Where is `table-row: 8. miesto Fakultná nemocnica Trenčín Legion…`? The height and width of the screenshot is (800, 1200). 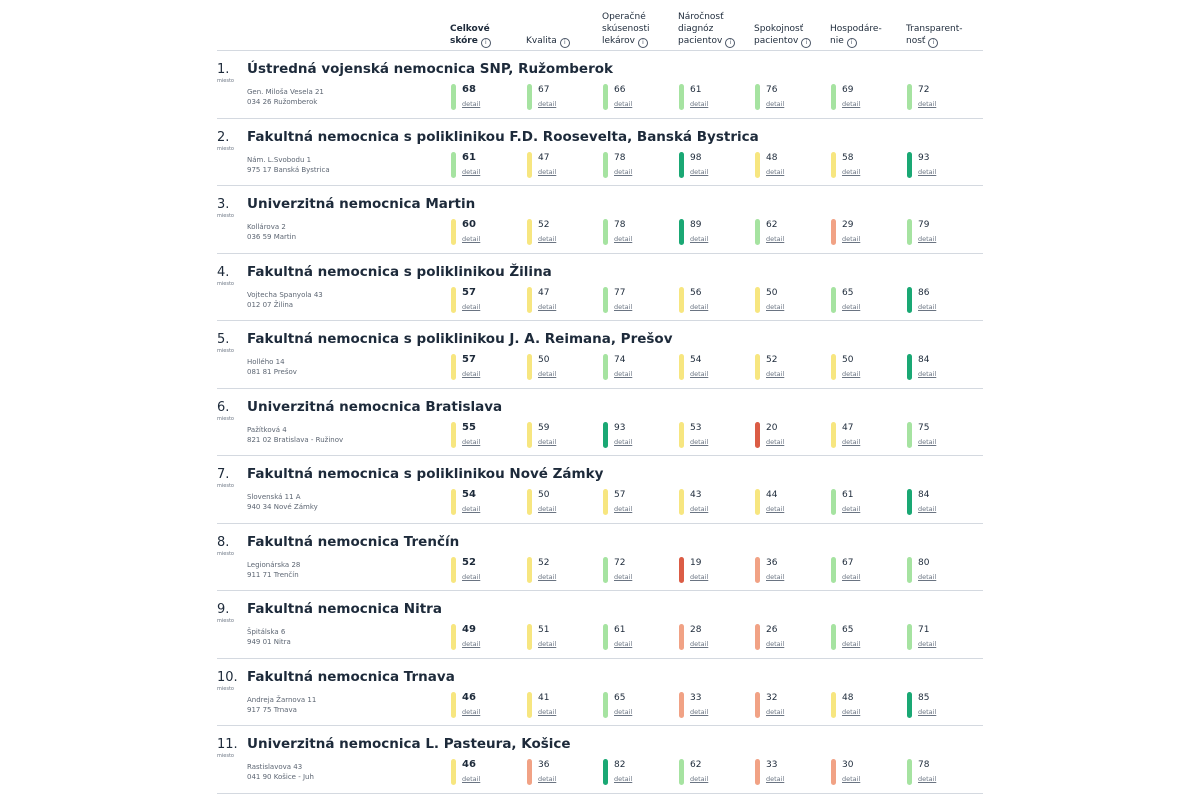 table-row: 8. miesto Fakultná nemocnica Trenčín Legion… is located at coordinates (600, 557).